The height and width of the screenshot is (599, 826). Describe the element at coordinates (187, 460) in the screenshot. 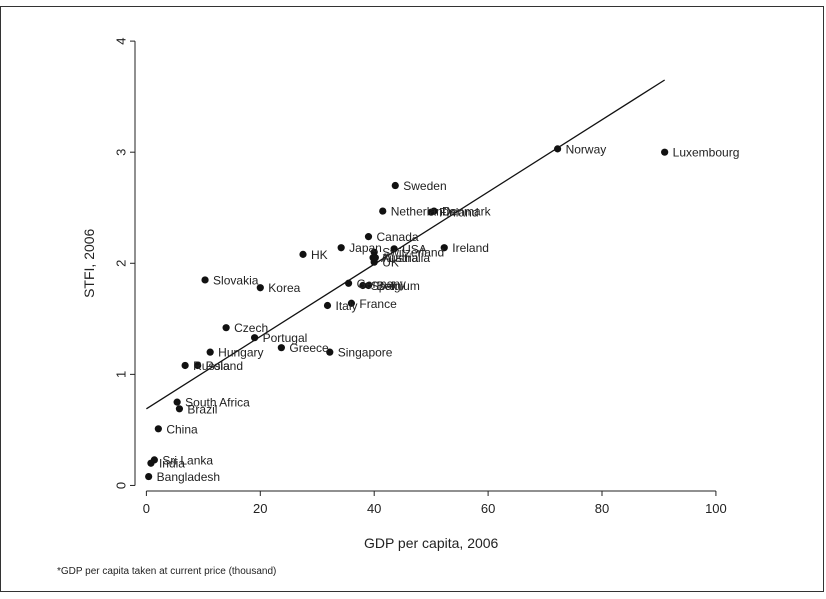

I see `point-label: Sri Lanka` at that location.